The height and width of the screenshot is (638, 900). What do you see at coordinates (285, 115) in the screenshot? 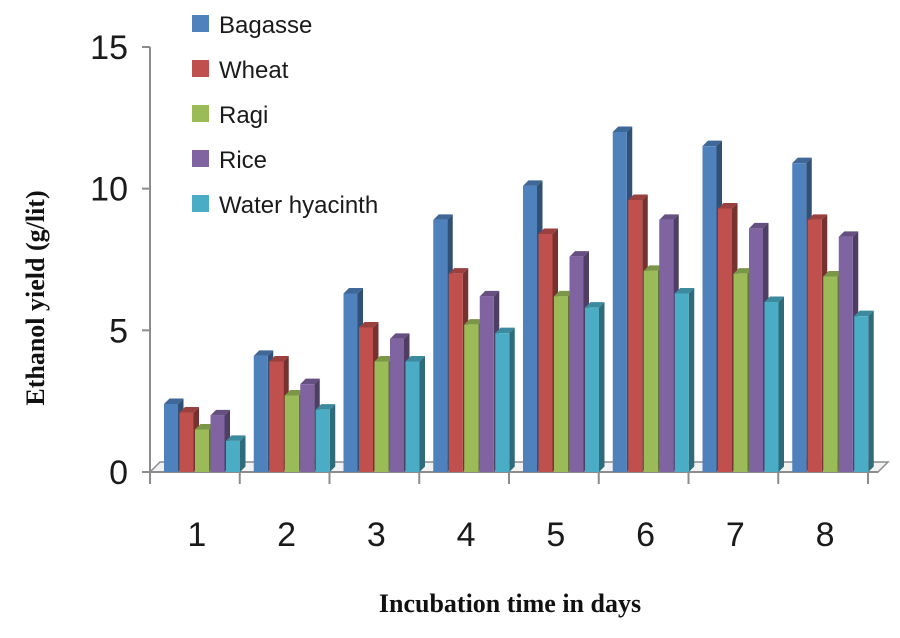
I see `legend: Bagasse Wheat Ragi Rice Water hyacinth` at bounding box center [285, 115].